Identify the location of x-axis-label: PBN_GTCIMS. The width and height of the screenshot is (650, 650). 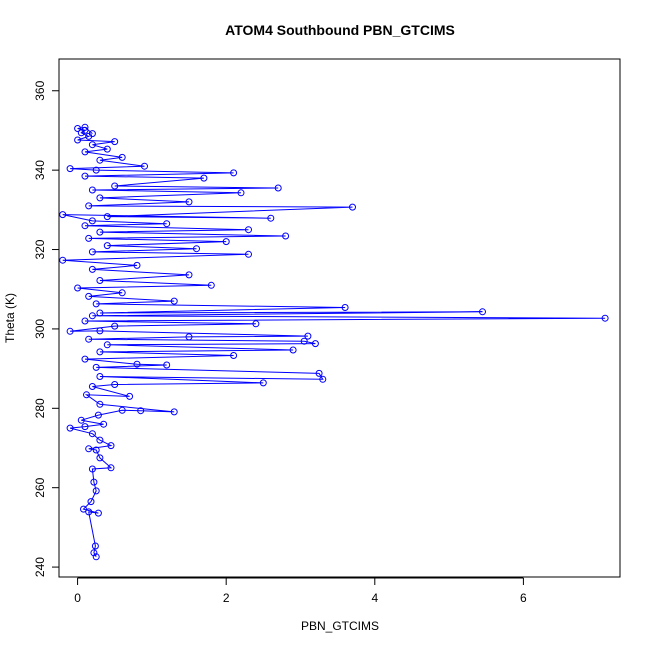
(340, 626).